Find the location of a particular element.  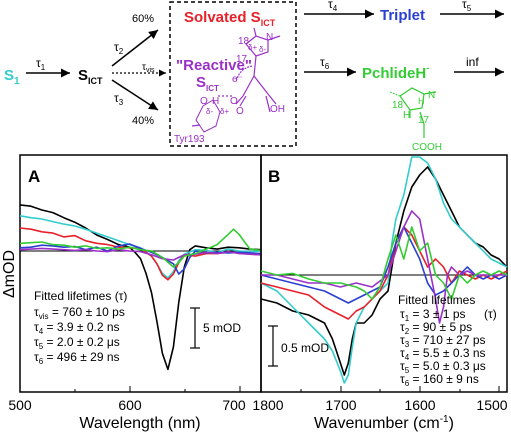

panel-a-ylabel: ΔmOD is located at coordinates (9, 274).